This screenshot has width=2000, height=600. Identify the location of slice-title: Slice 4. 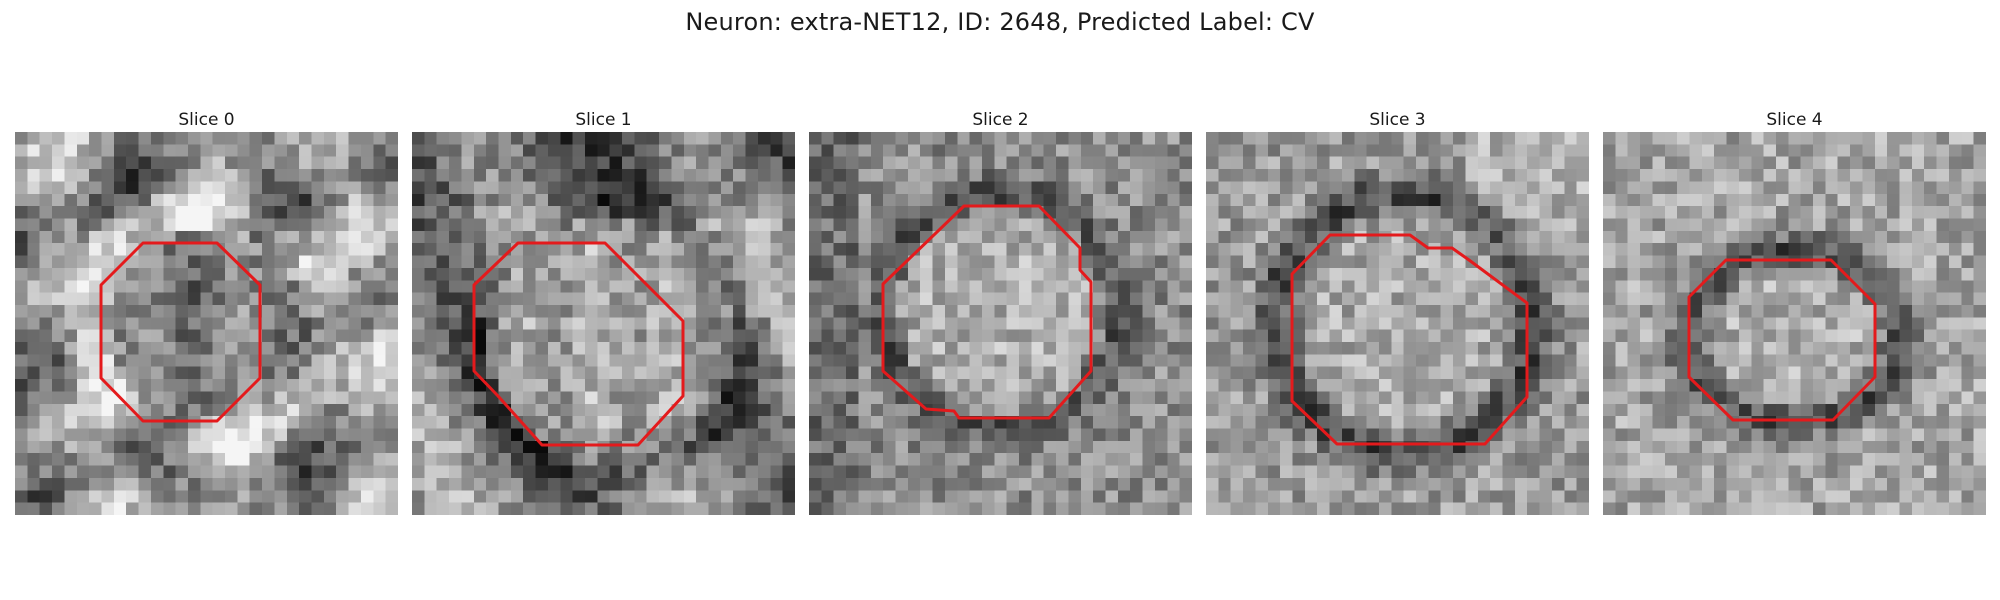
(1794, 120).